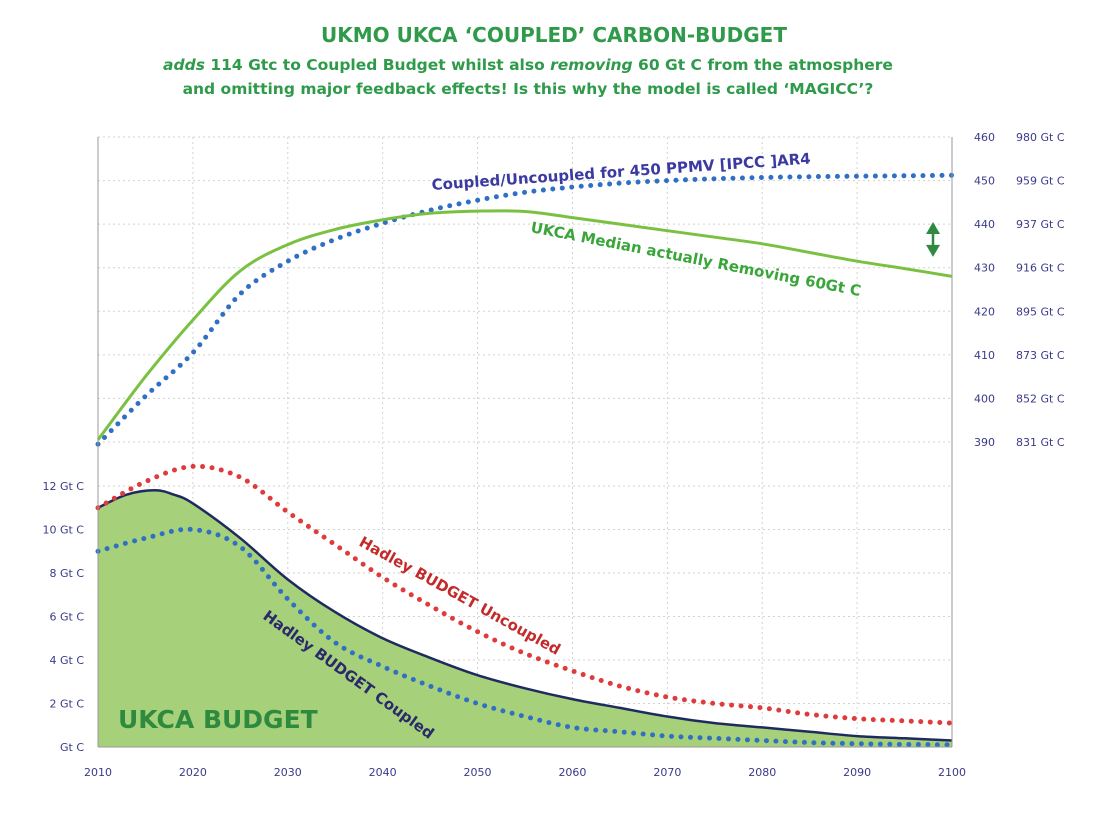 The image size is (1108, 832). I want to click on subtitle-removing: removing, so click(591, 65).